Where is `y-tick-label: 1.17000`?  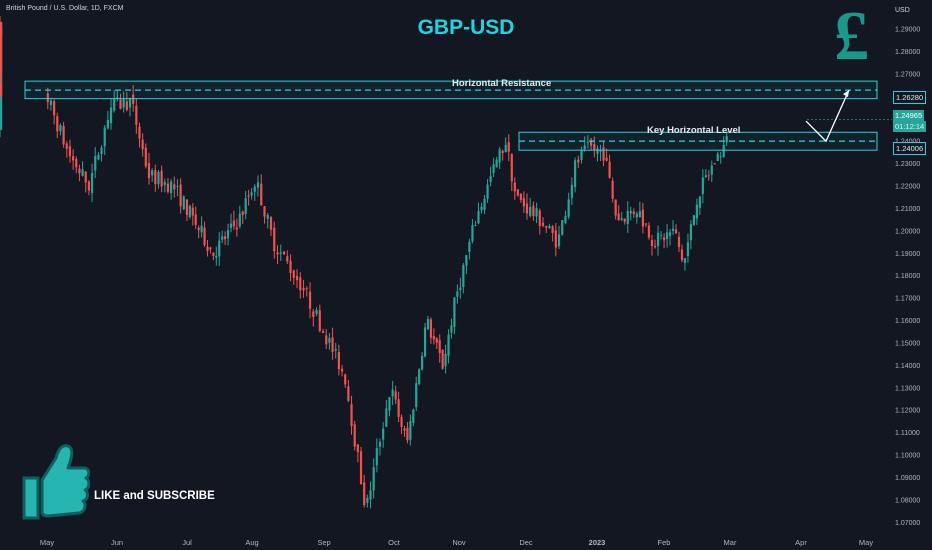
y-tick-label: 1.17000 is located at coordinates (907, 299).